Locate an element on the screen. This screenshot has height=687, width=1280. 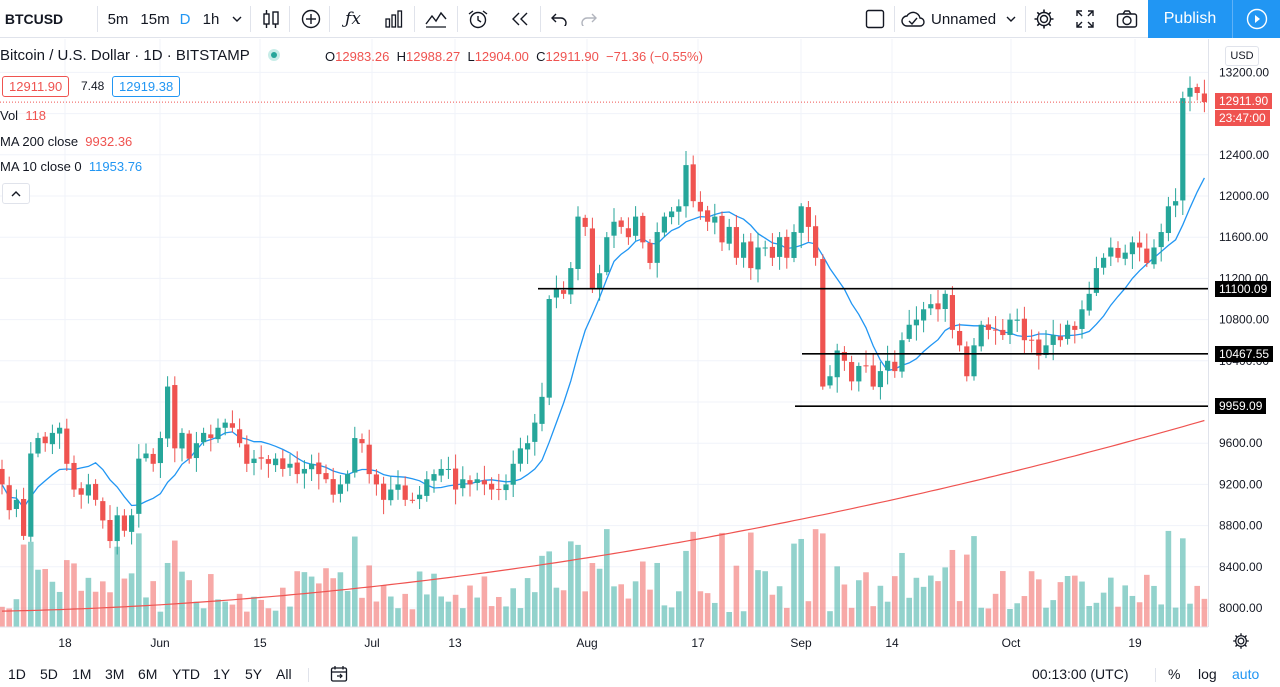
range-1m: 1M is located at coordinates (82, 674).